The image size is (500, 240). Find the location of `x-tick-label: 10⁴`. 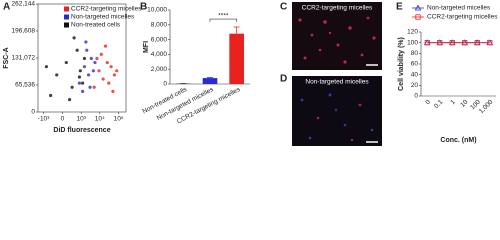

x-tick-label: 10⁴ is located at coordinates (100, 119).